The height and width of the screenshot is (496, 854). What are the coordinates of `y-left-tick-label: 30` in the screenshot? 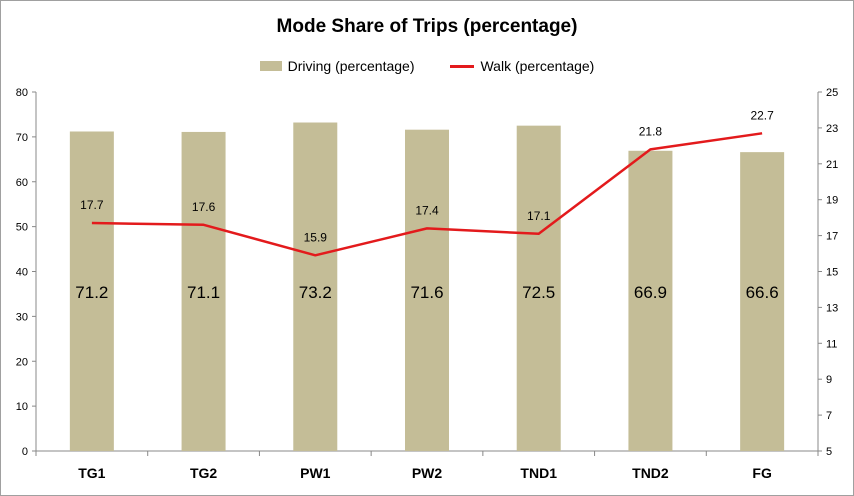 It's located at (22, 317).